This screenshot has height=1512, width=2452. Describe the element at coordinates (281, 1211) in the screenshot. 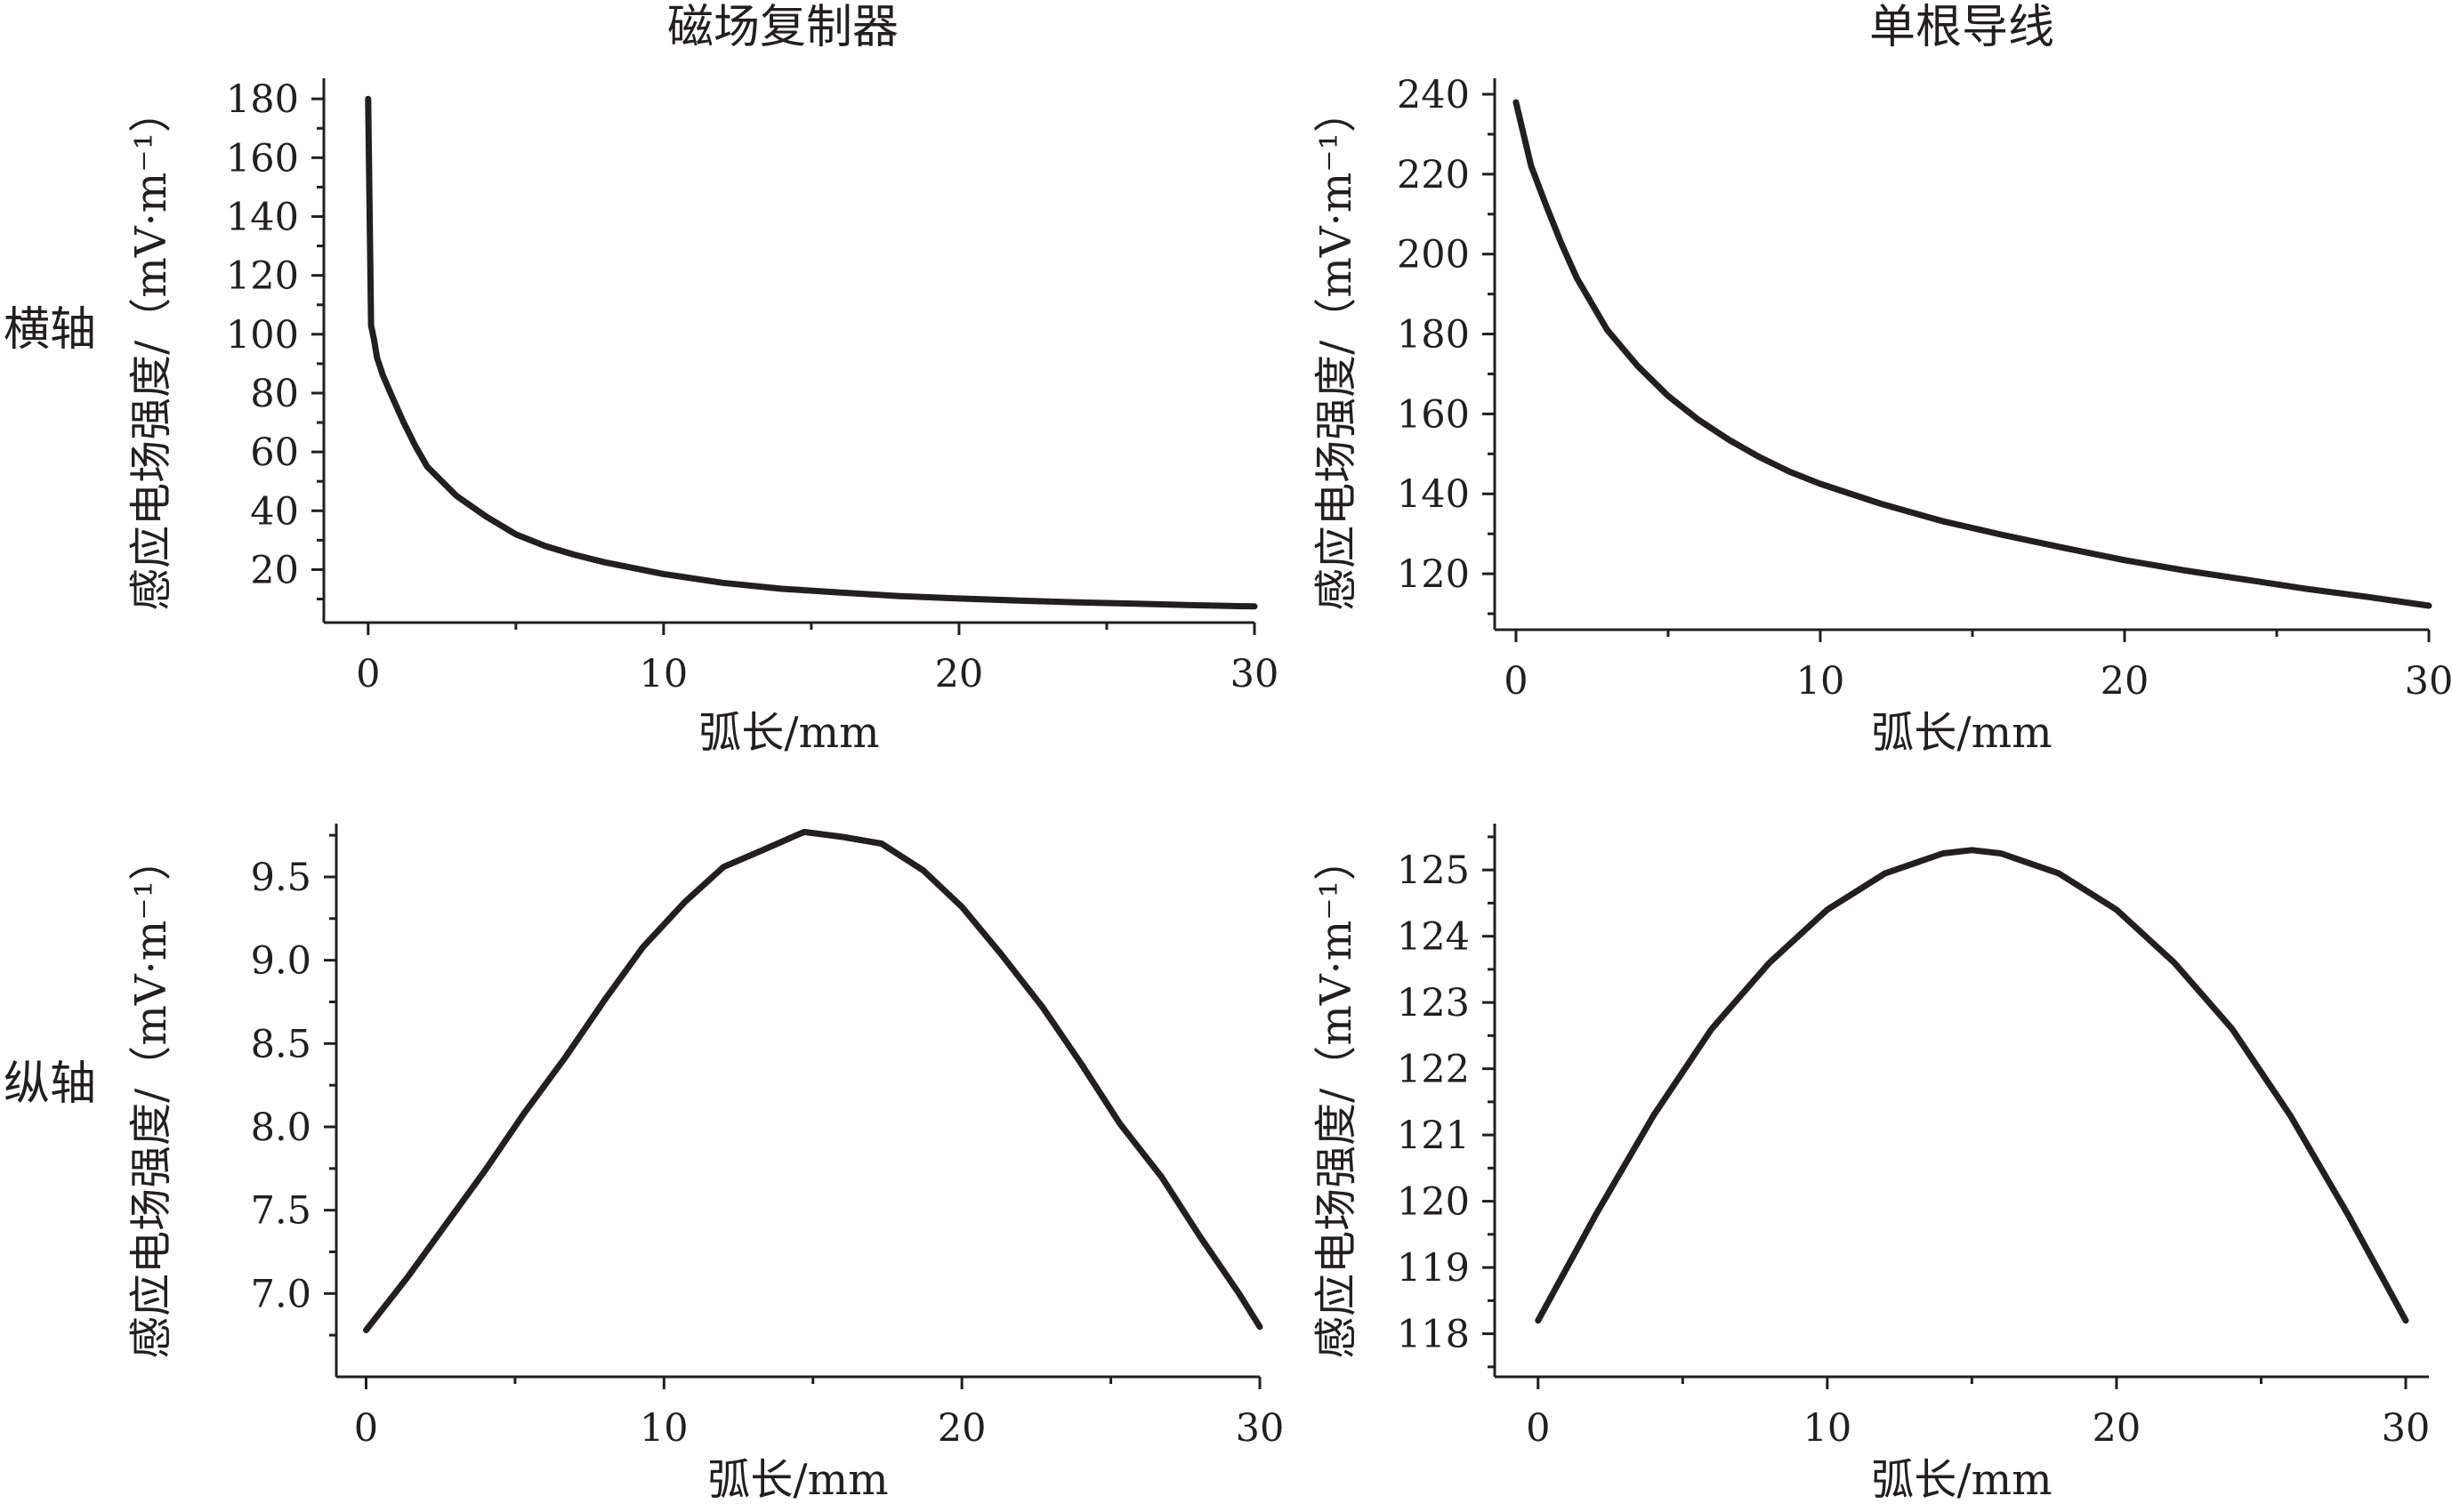

I see `y-tick-label: 7.5` at that location.